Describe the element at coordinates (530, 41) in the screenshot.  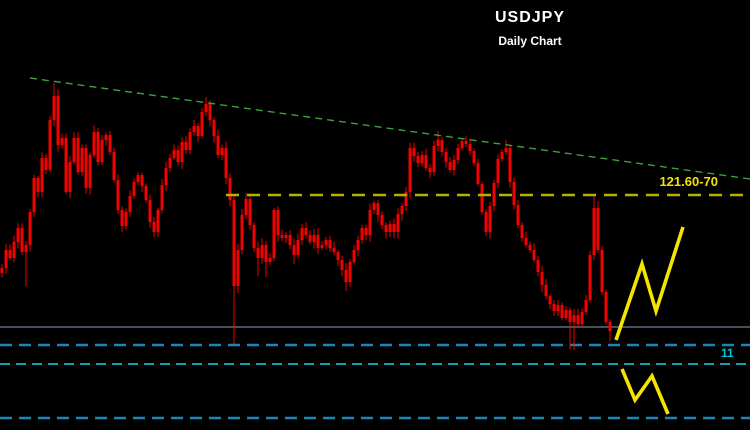
I see `page-subtitle: Daily Chart` at that location.